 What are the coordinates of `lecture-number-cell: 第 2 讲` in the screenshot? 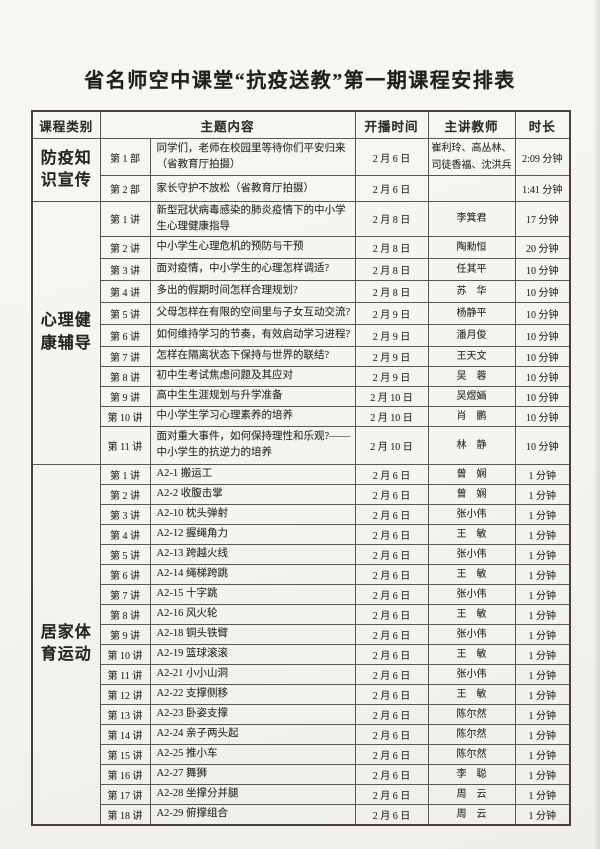 It's located at (125, 247).